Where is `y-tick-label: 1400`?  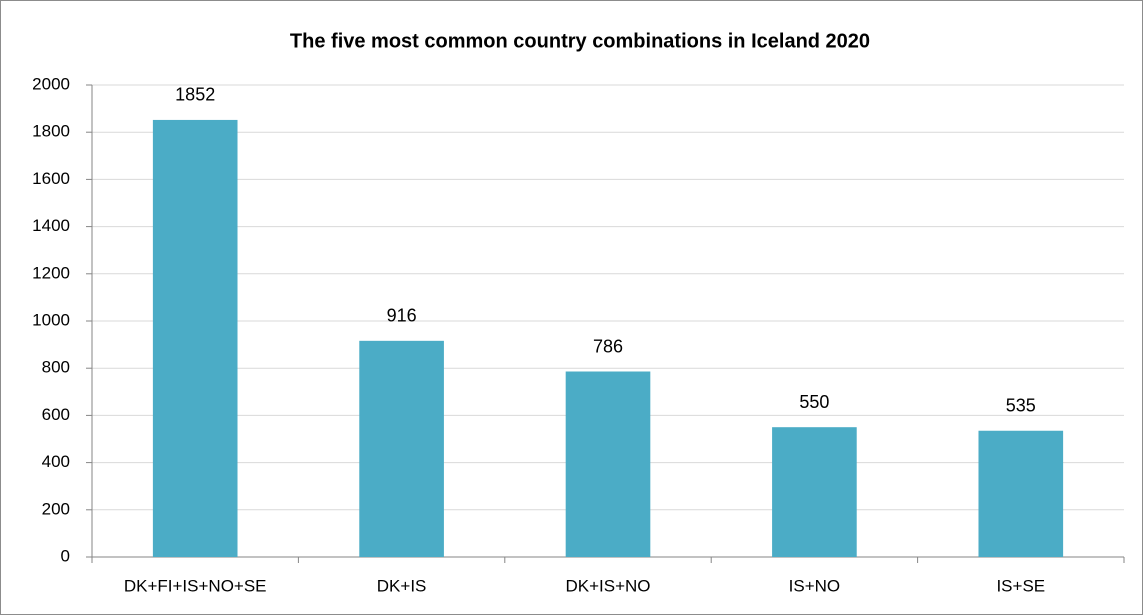 y-tick-label: 1400 is located at coordinates (51, 225).